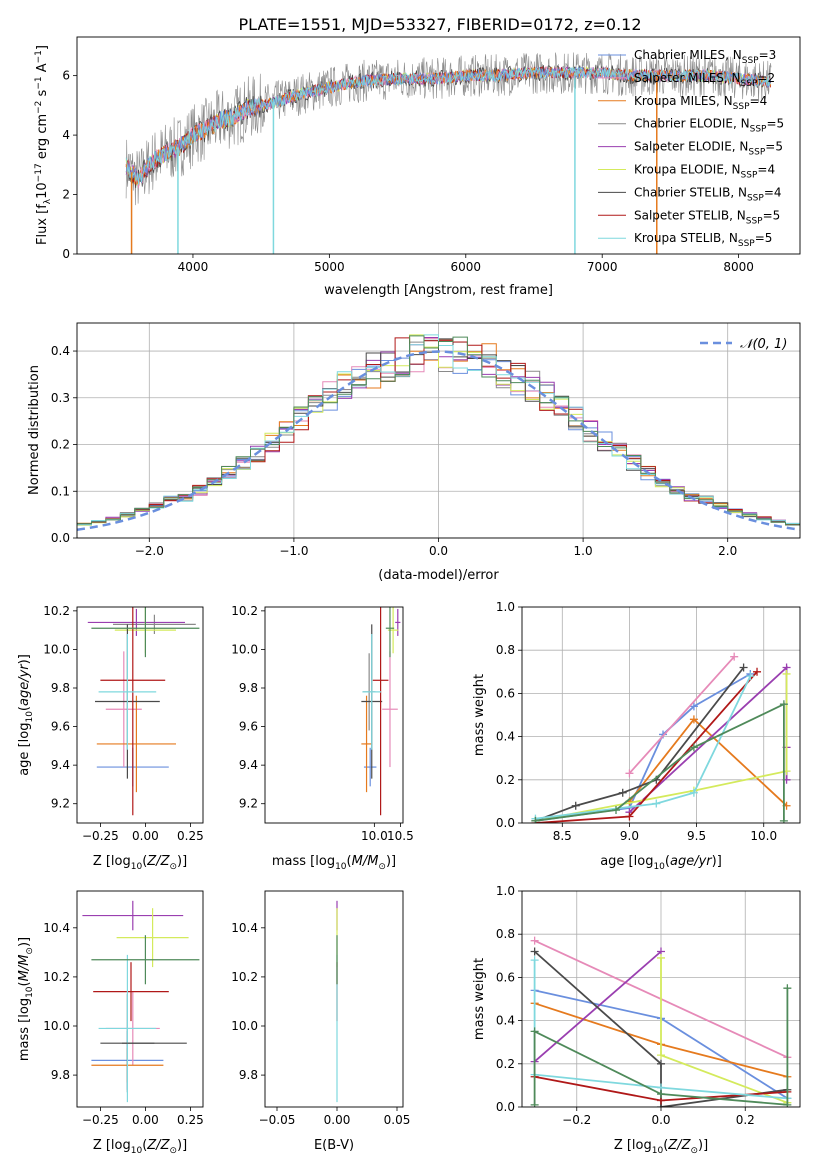 The image size is (819, 1170). I want to click on residuals-histogram, so click(438, 430).